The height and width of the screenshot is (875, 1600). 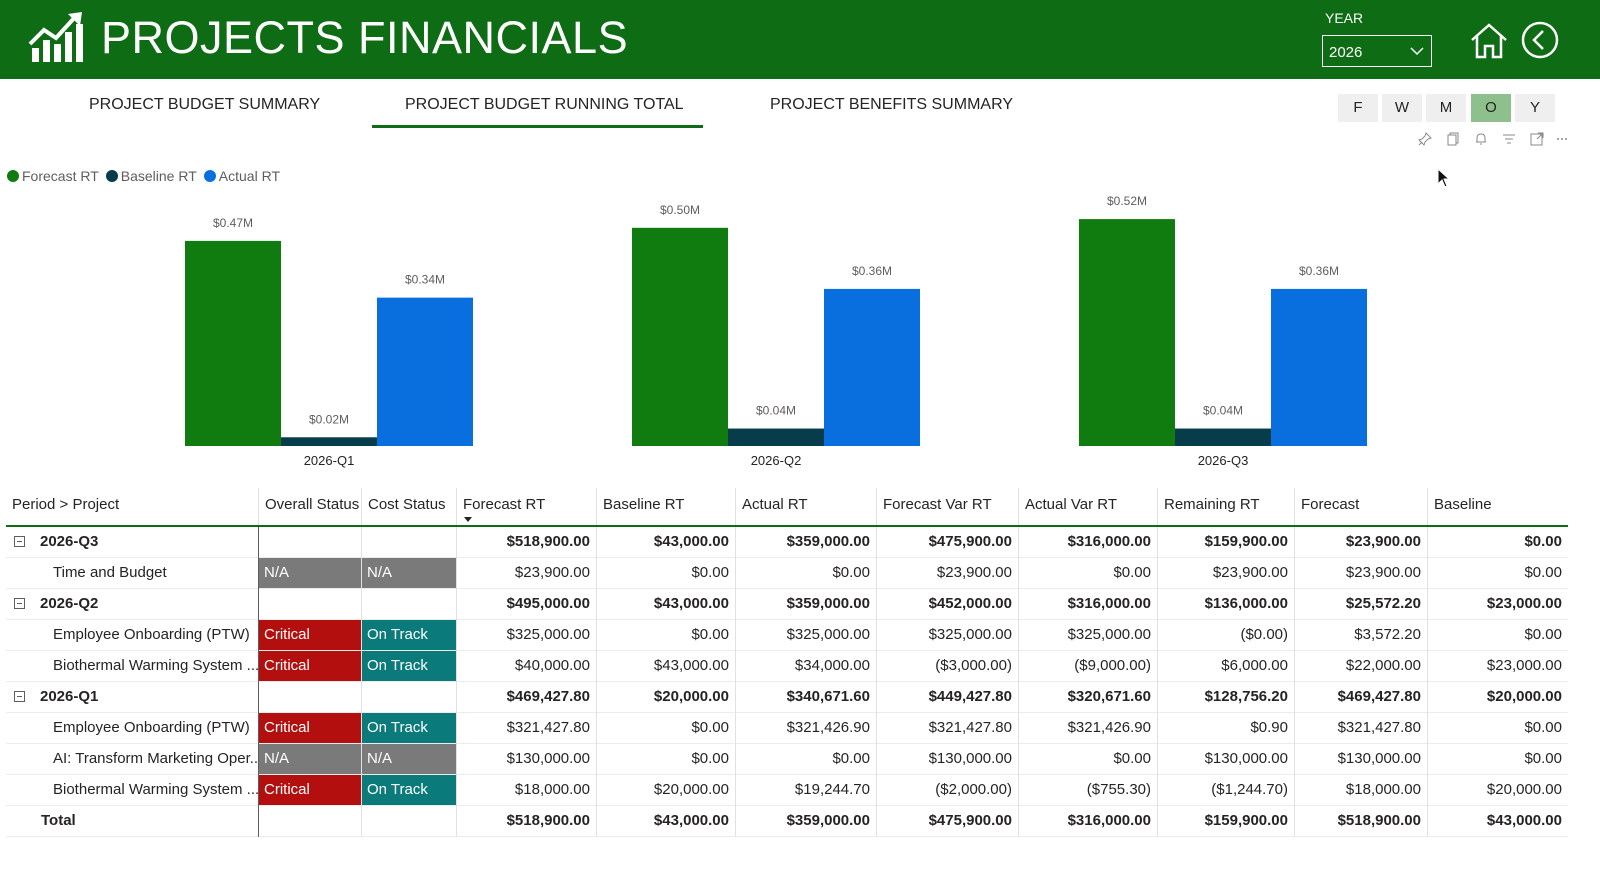 I want to click on overall-status-badge: Critical, so click(x=309, y=728).